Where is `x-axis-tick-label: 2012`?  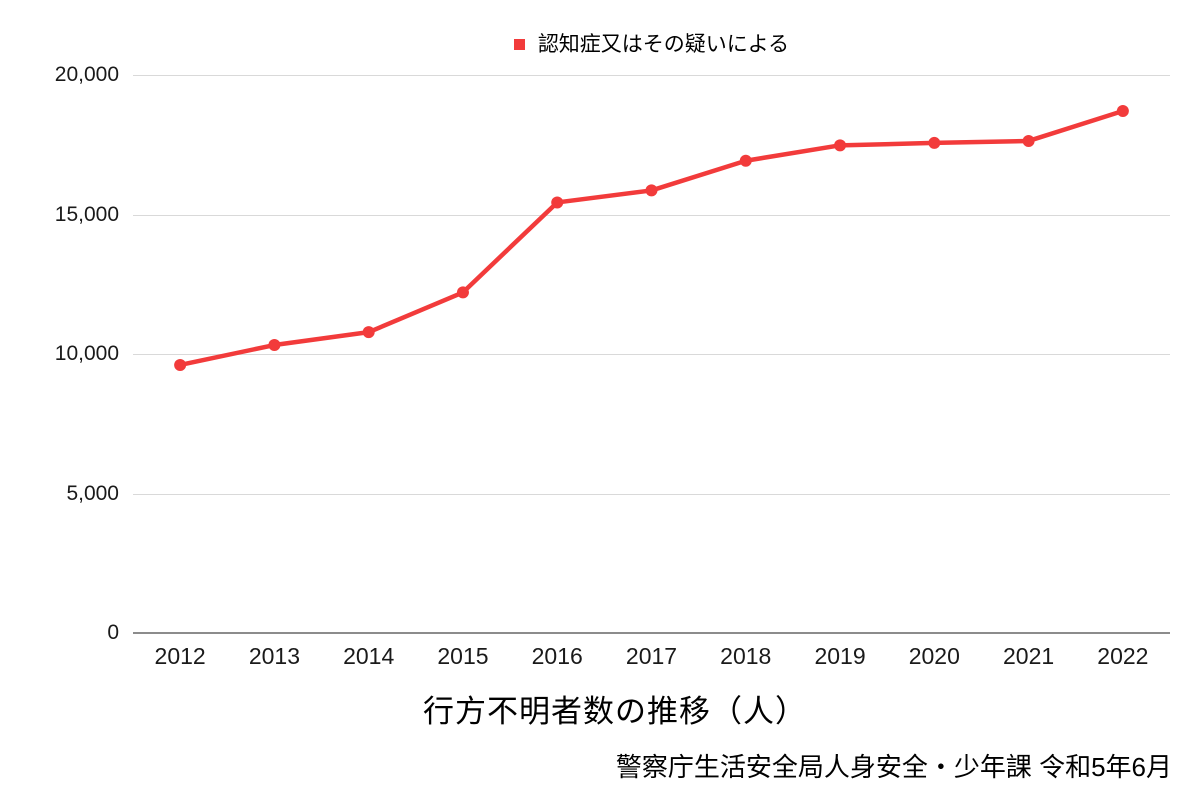
x-axis-tick-label: 2012 is located at coordinates (180, 656).